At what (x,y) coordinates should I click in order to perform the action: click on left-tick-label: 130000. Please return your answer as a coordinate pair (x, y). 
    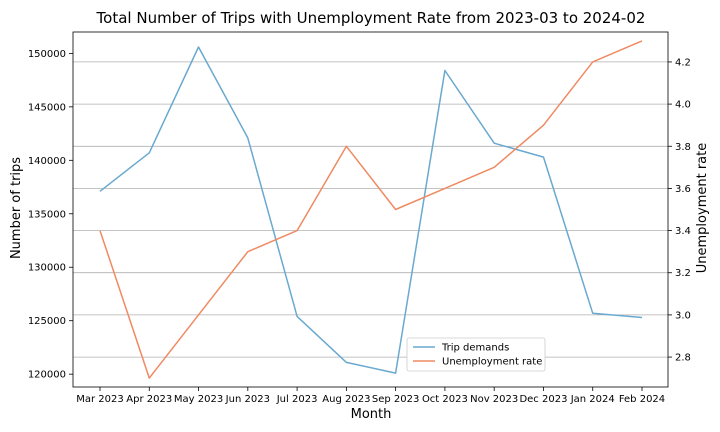
    Looking at the image, I should click on (47, 268).